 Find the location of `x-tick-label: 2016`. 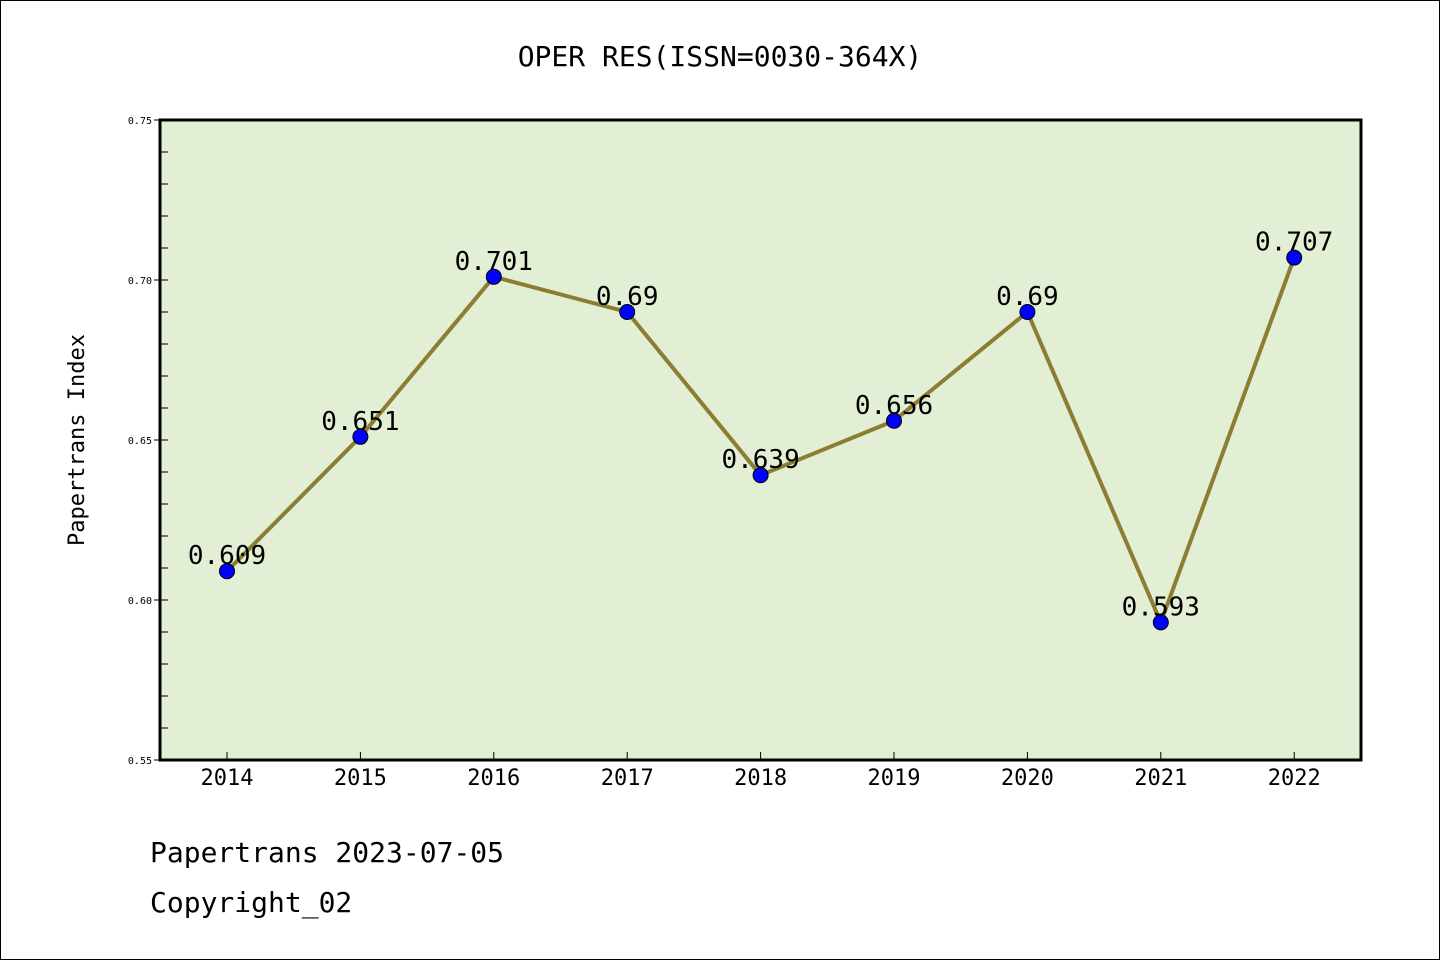

x-tick-label: 2016 is located at coordinates (493, 778).